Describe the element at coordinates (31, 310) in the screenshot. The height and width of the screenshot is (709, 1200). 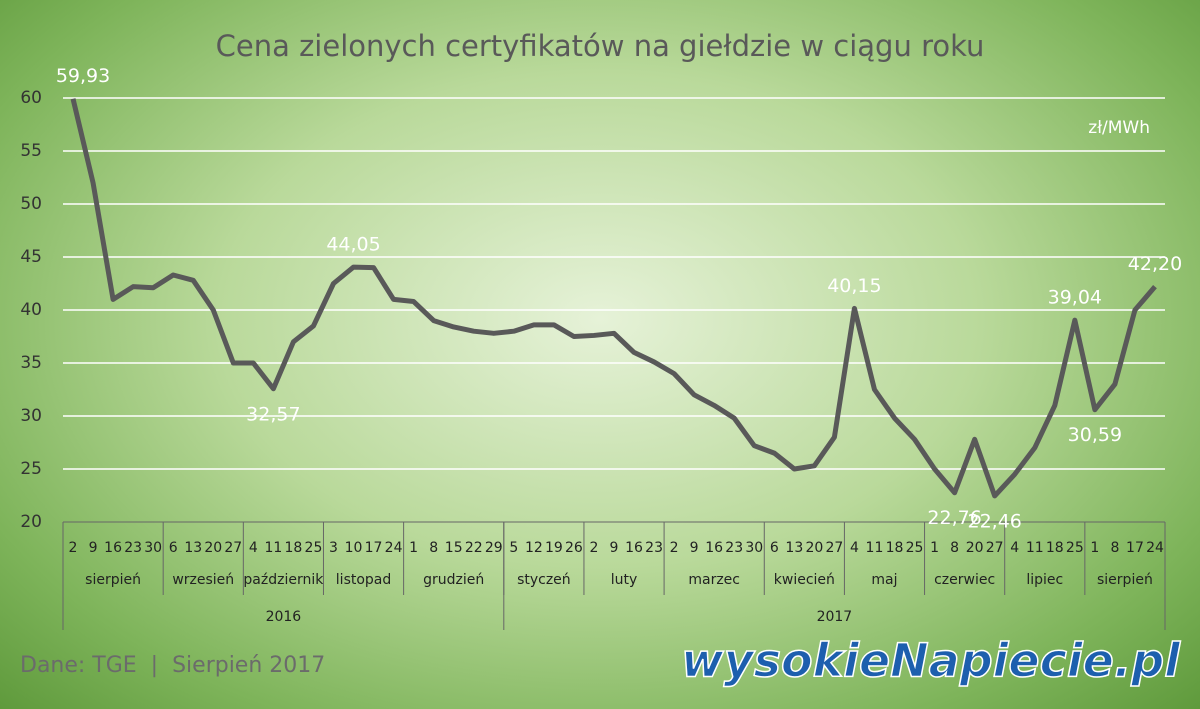
I see `y-tick-label: 40` at that location.